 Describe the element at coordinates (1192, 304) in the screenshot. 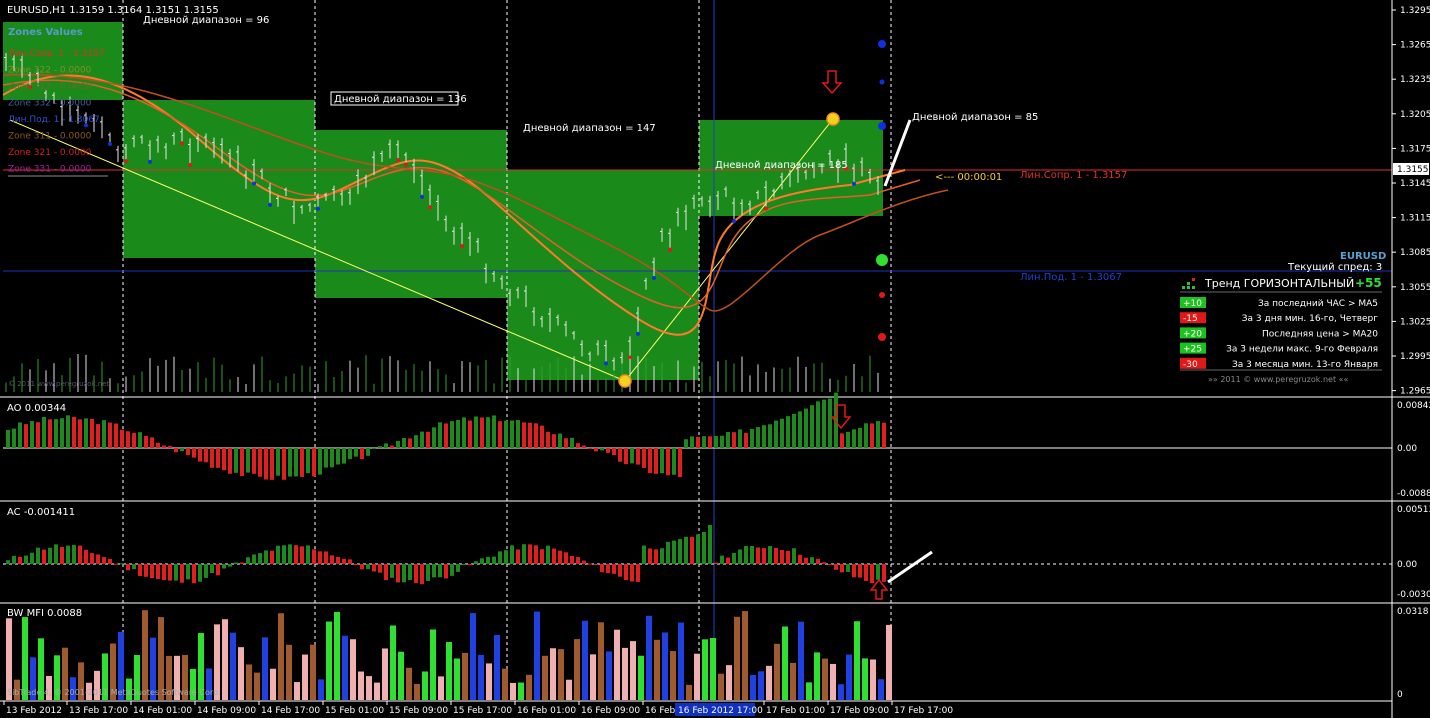

I see `score-badge-text: +10` at that location.